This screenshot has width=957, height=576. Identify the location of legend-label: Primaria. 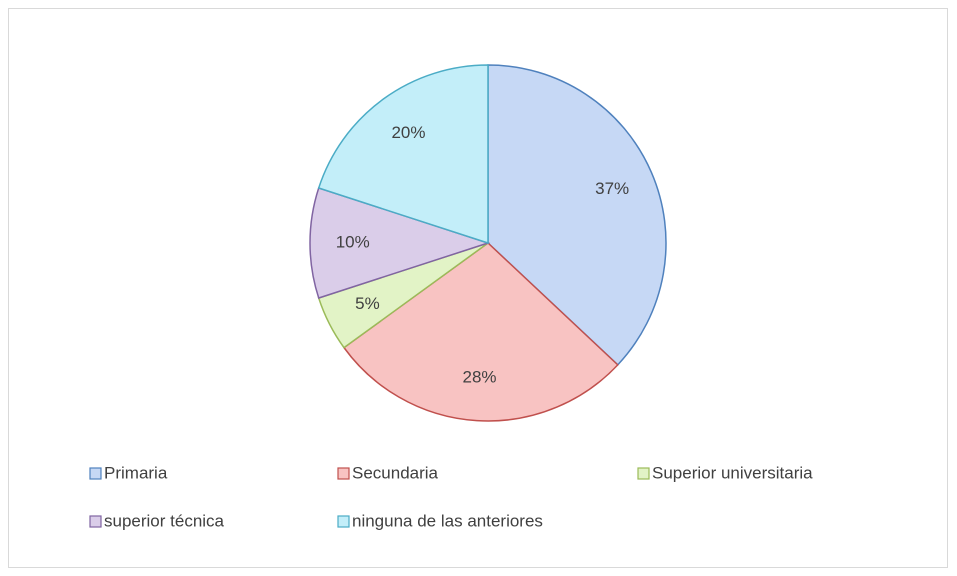
(136, 472).